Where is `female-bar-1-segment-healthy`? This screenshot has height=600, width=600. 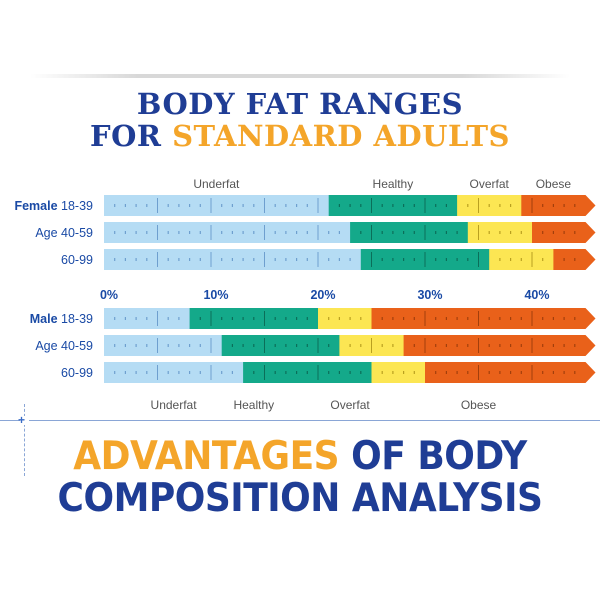
female-bar-1-segment-healthy is located at coordinates (409, 232).